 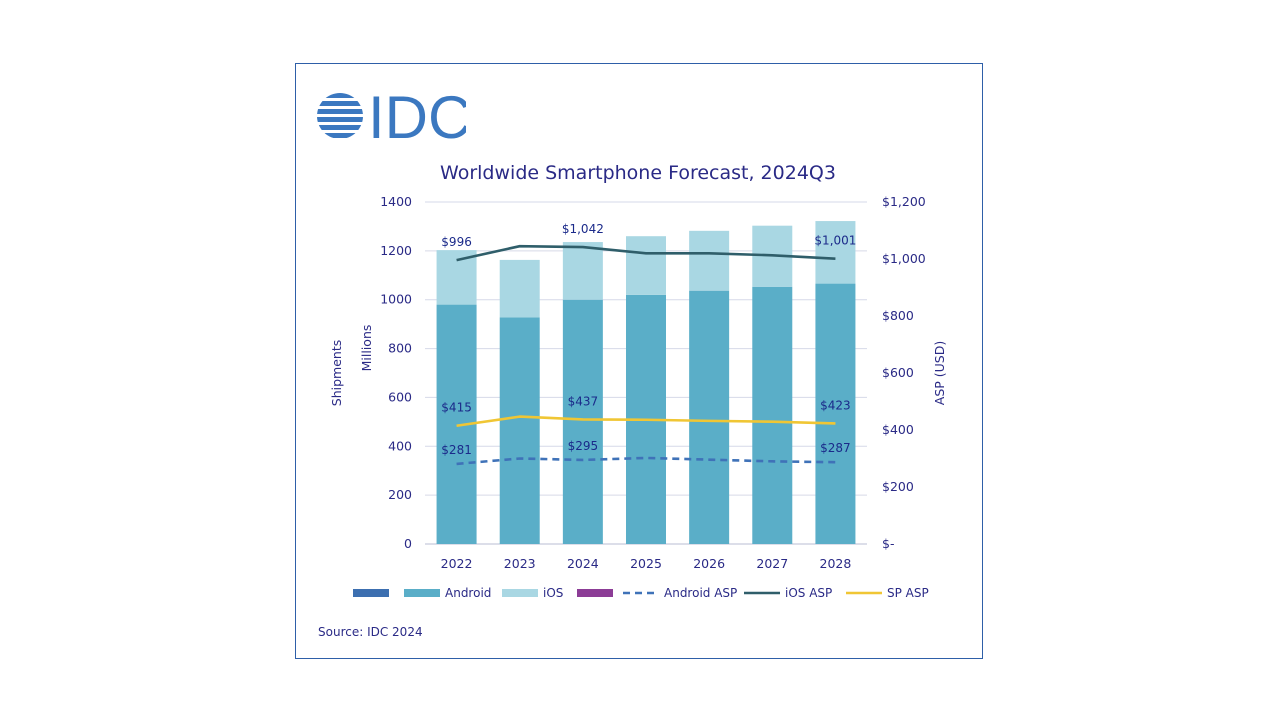 What do you see at coordinates (396, 299) in the screenshot?
I see `y-left-tick: 1000` at bounding box center [396, 299].